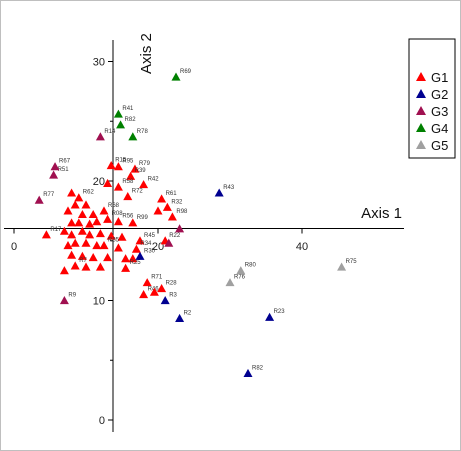 This screenshot has width=461, height=451. Describe the element at coordinates (128, 182) in the screenshot. I see `point-label: R58` at that location.